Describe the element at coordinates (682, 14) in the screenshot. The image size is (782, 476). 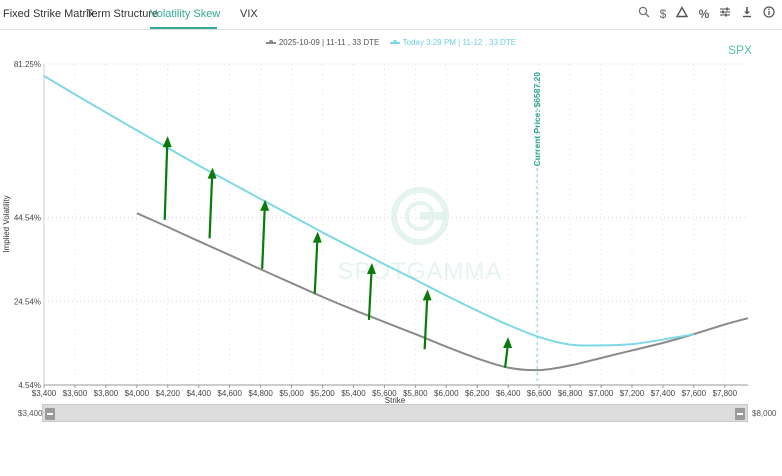
I see `triangle-icon` at that location.